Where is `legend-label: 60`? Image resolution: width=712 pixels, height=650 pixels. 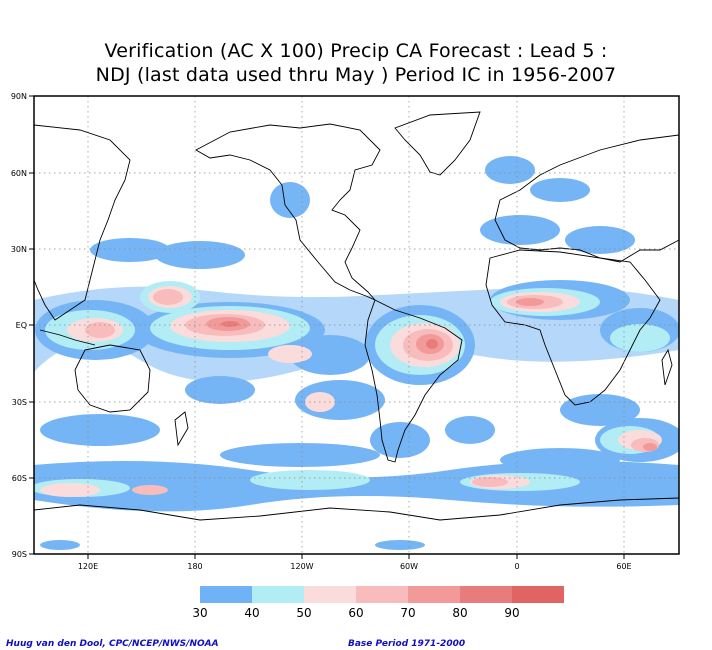 legend-label: 60 is located at coordinates (355, 613).